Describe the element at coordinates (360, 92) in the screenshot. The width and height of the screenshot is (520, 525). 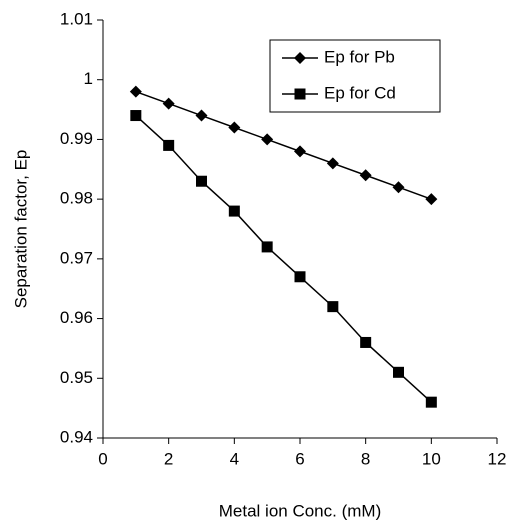
I see `legend-label: Ep for Cd` at that location.